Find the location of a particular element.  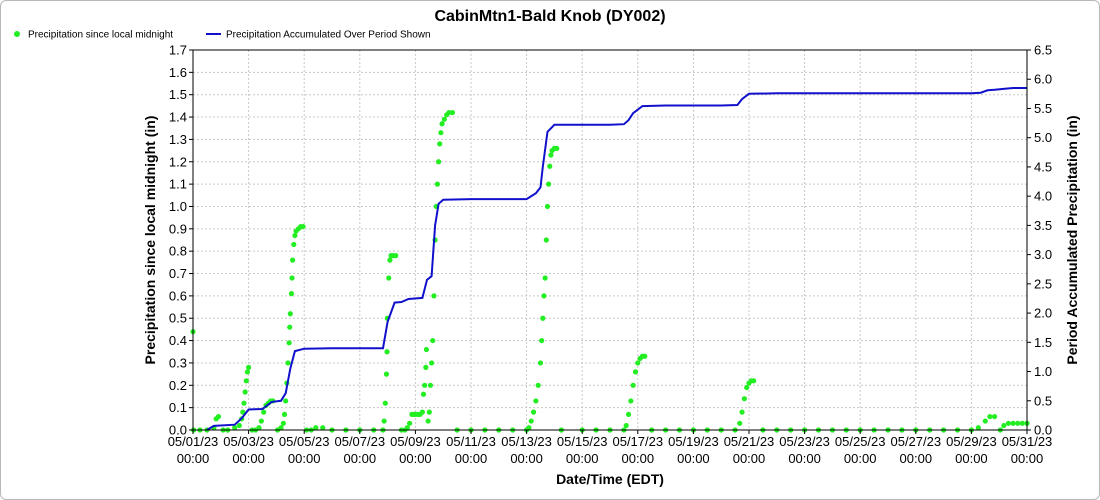

y2-tick-label: 1.5 is located at coordinates (1043, 342).